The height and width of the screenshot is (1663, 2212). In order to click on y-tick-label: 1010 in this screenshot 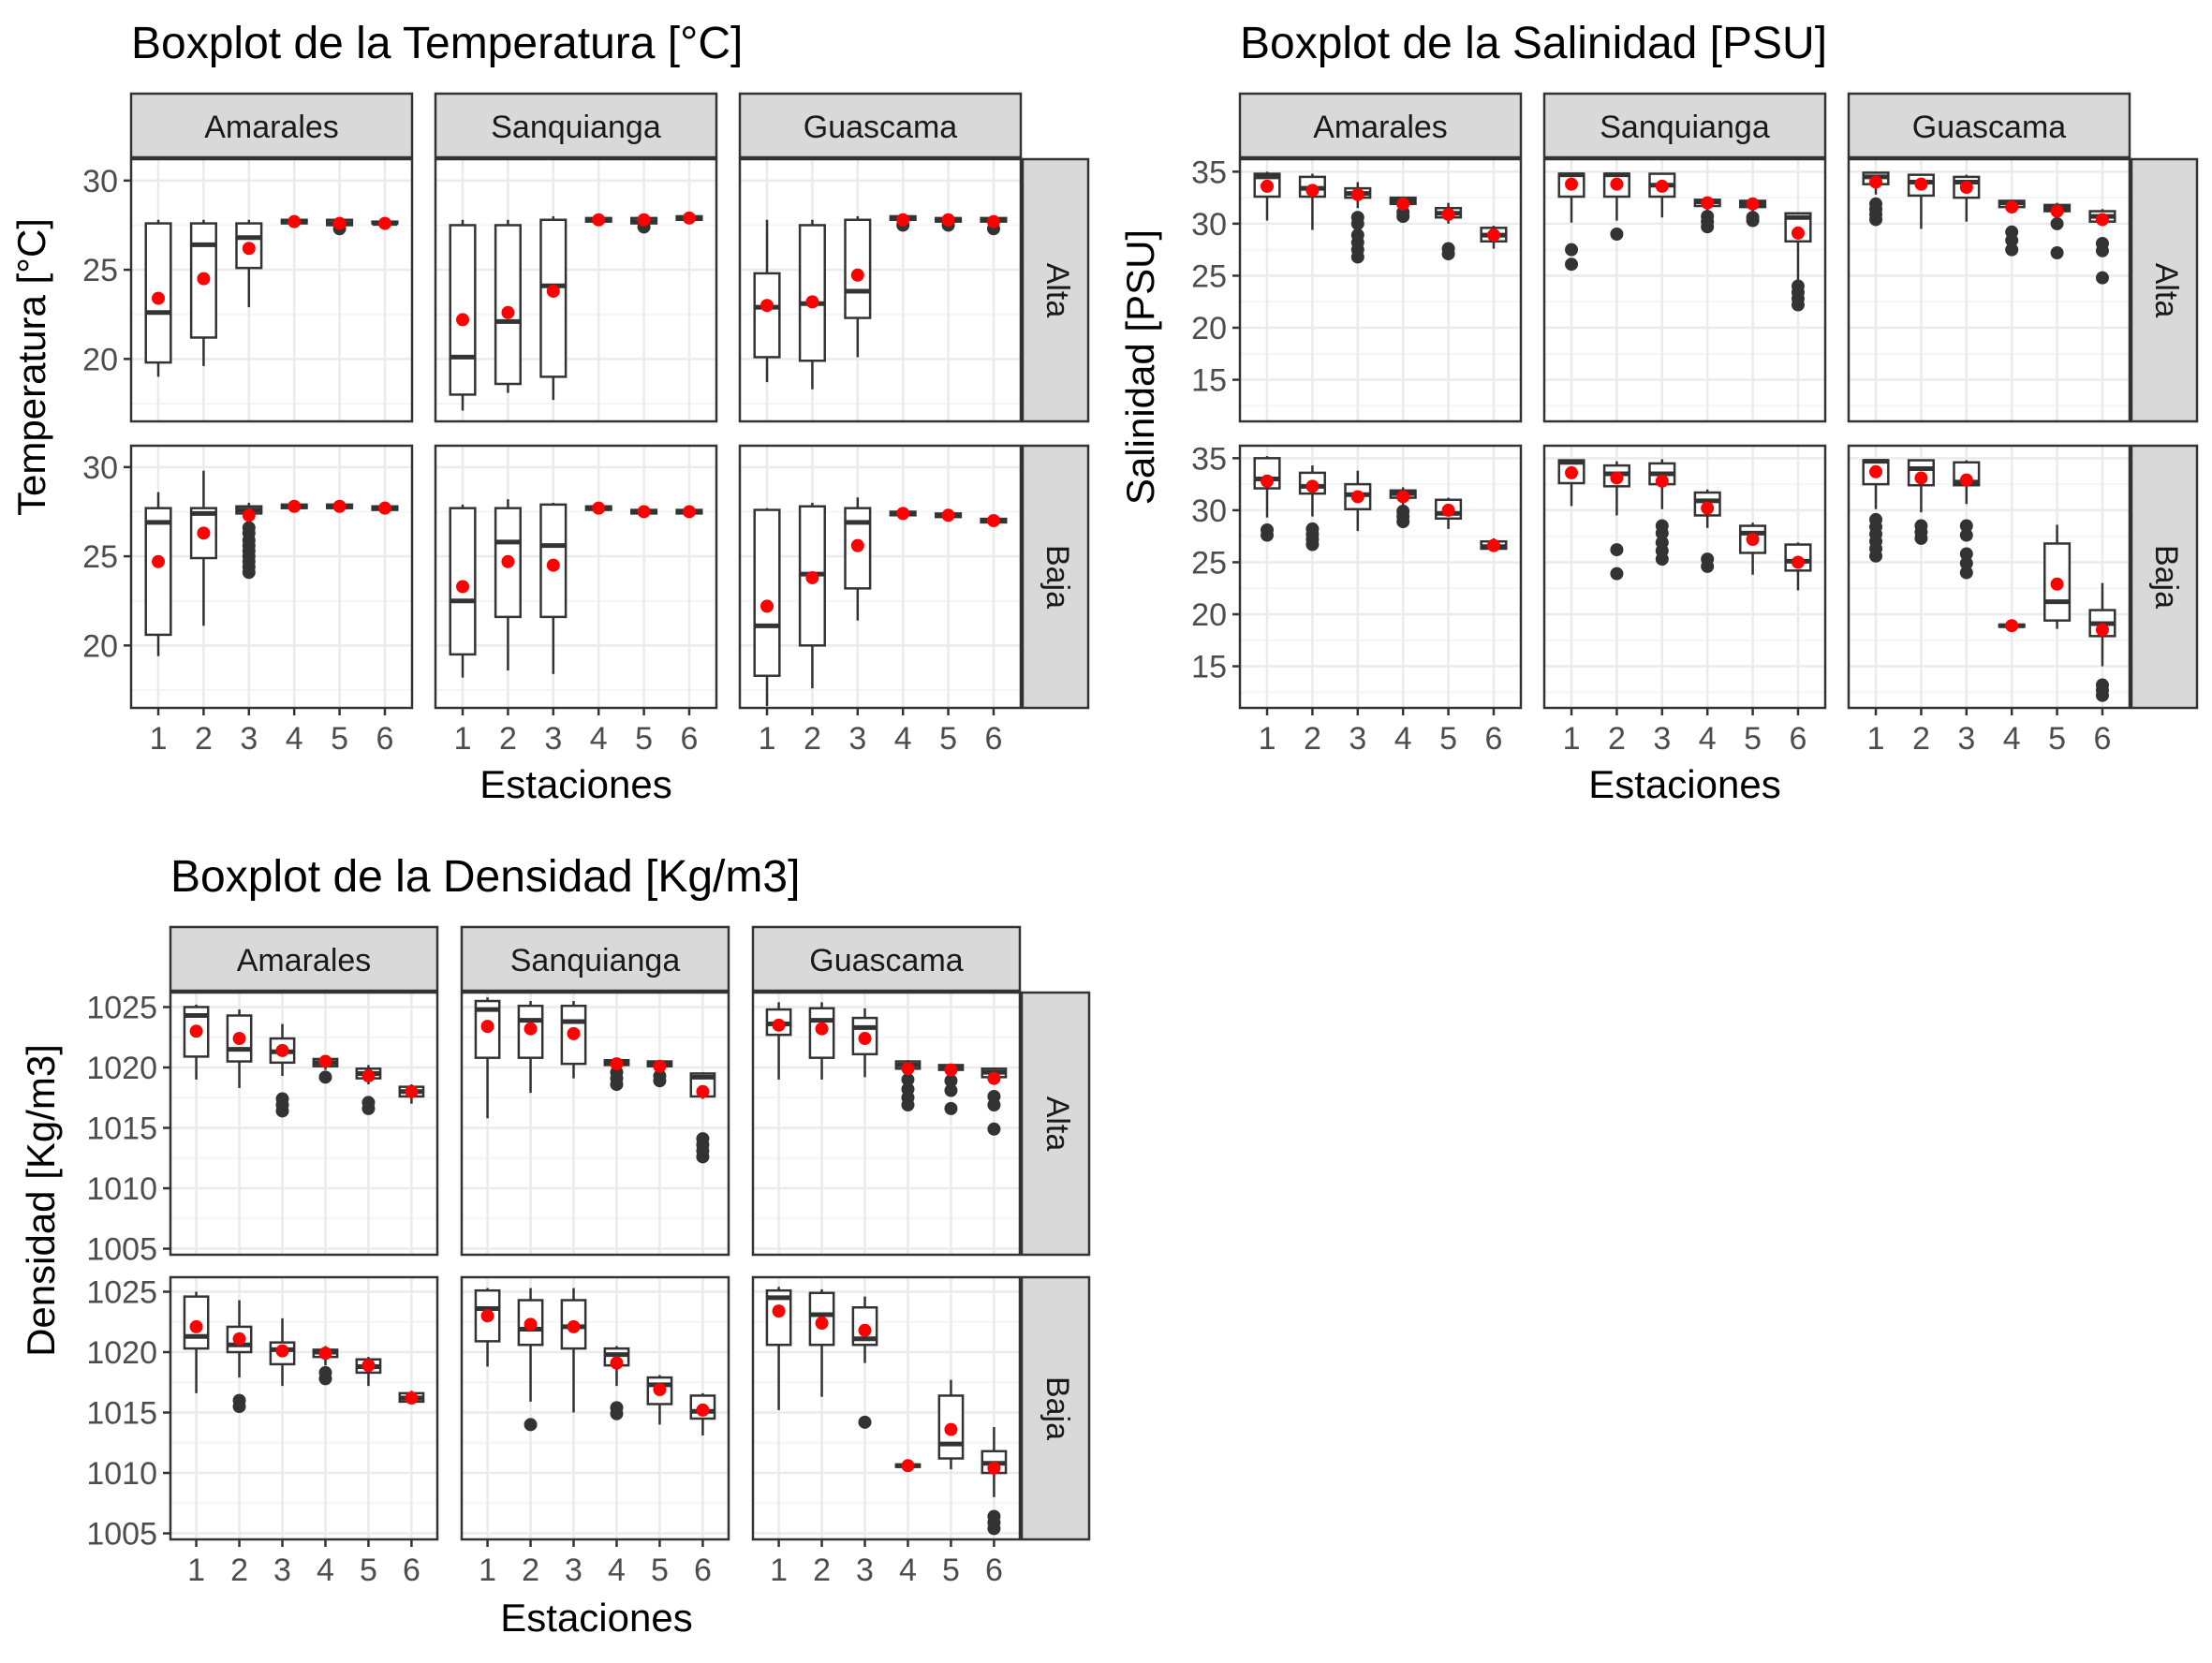, I will do `click(122, 1189)`.